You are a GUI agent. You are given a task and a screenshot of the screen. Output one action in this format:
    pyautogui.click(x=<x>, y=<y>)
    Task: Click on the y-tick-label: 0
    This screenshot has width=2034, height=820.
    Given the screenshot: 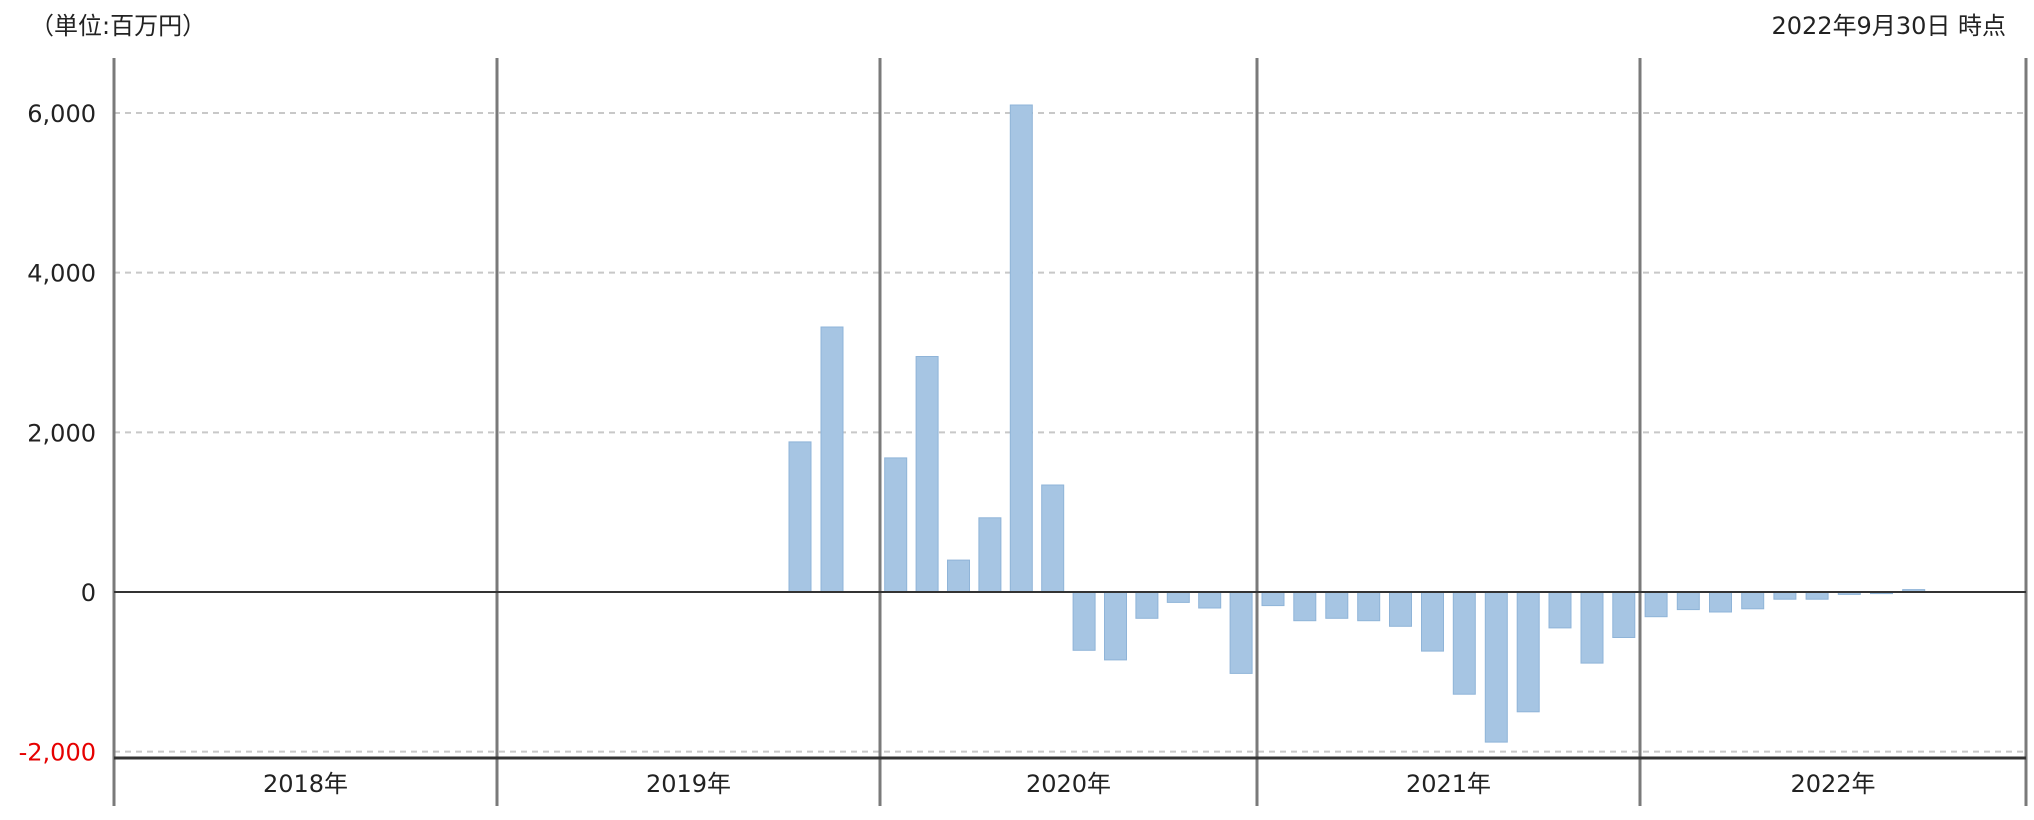 What is the action you would take?
    pyautogui.click(x=88, y=593)
    